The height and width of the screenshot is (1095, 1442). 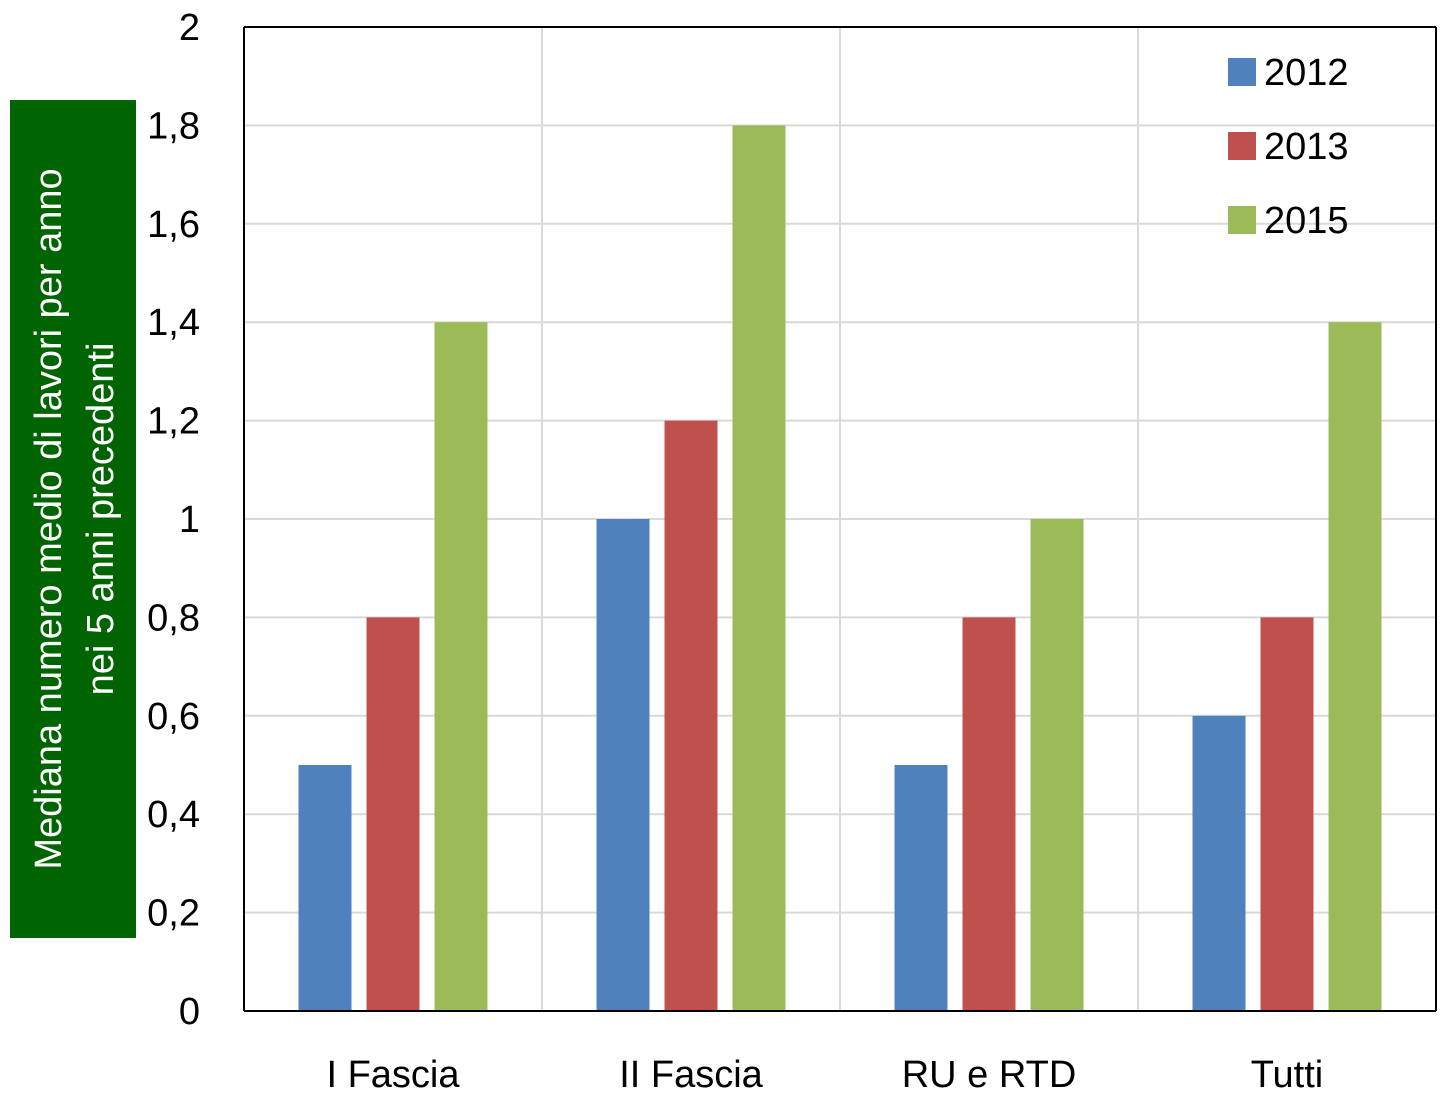 What do you see at coordinates (173, 225) in the screenshot?
I see `y-tick-label: 1,6` at bounding box center [173, 225].